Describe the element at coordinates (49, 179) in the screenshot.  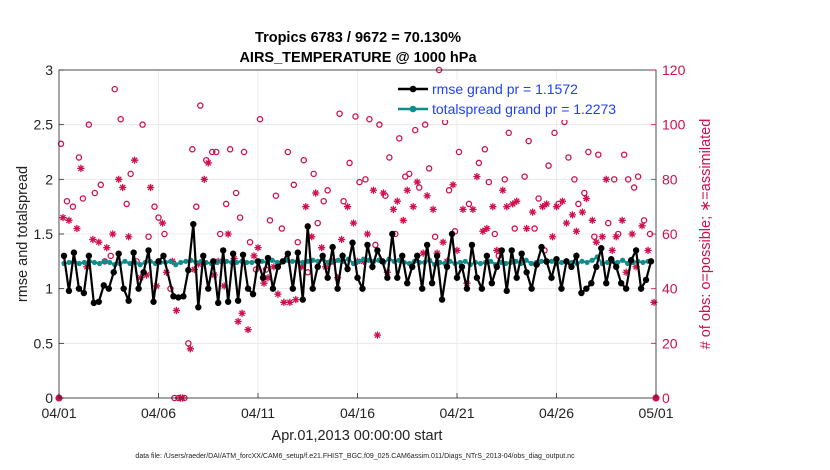
I see `y-left-tick-label: 2` at that location.